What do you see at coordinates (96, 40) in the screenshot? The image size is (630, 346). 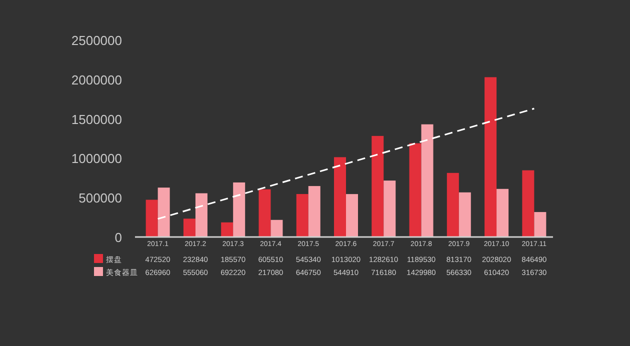 I see `y-tick-label: 2500000` at bounding box center [96, 40].